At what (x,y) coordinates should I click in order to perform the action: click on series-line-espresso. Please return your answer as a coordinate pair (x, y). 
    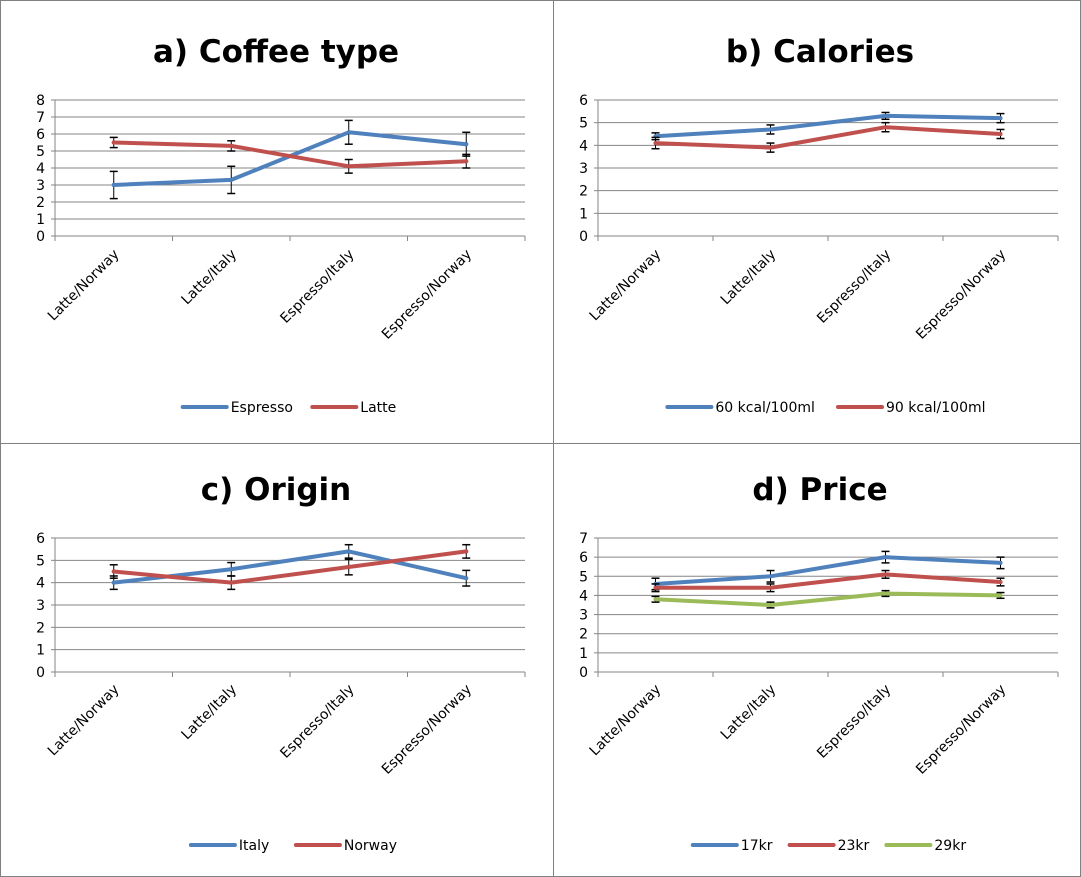
    Looking at the image, I should click on (290, 158).